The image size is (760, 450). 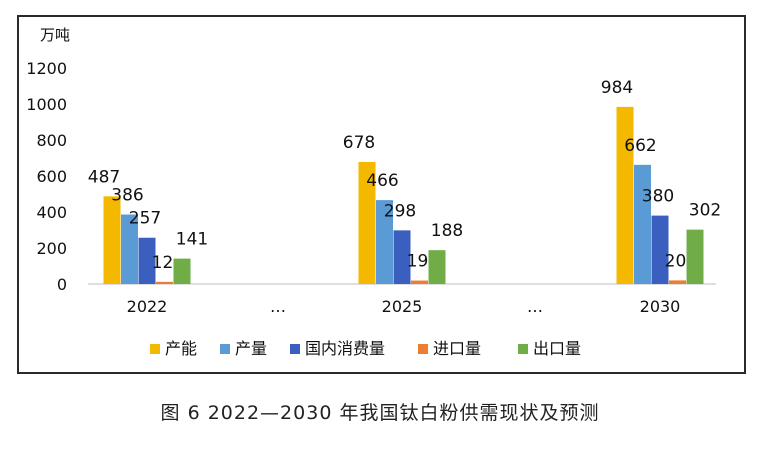 What do you see at coordinates (382, 181) in the screenshot?
I see `data-label: 466` at bounding box center [382, 181].